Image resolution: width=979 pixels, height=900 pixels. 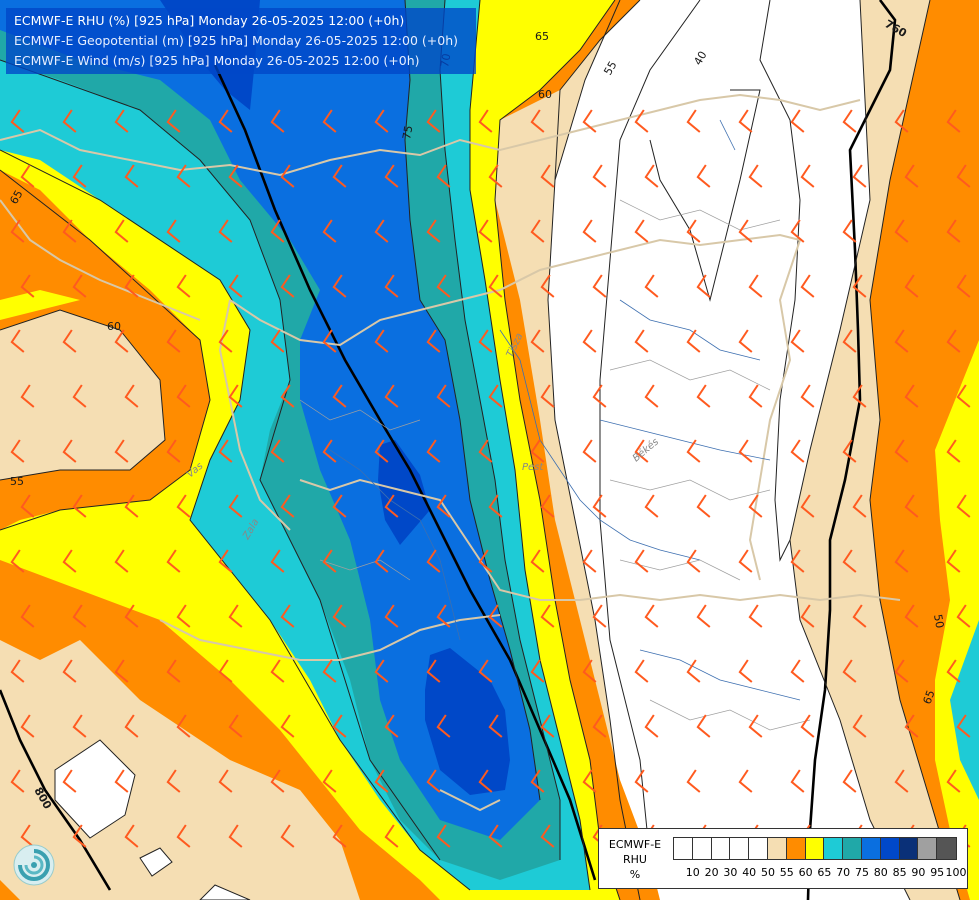 What do you see at coordinates (956, 872) in the screenshot?
I see `legend-tick-label: 100` at bounding box center [956, 872].